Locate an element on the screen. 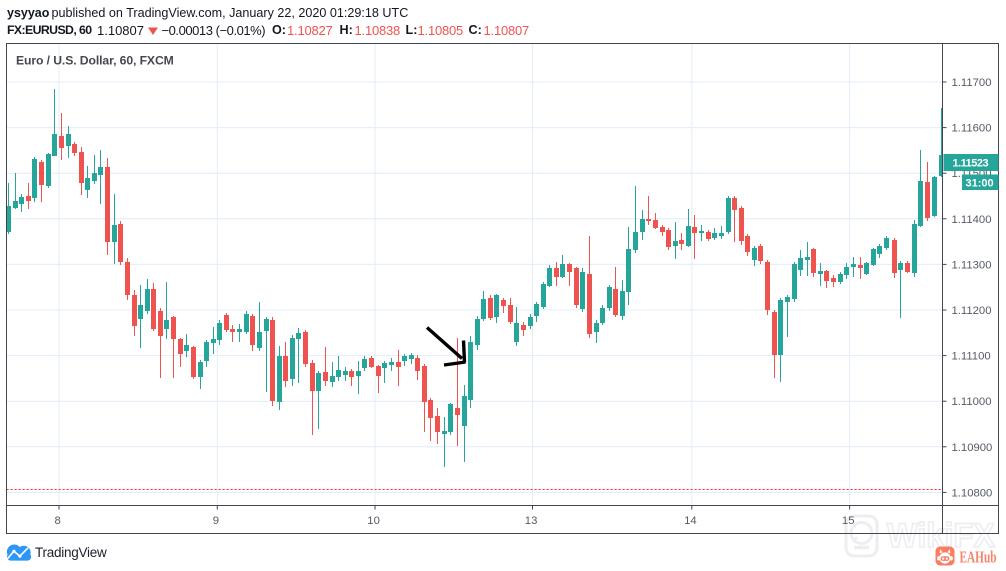  svg-text: 8 is located at coordinates (57, 521).